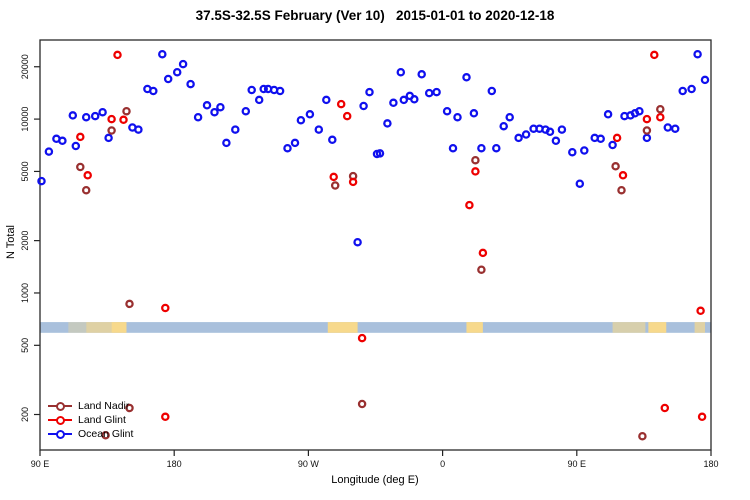  I want to click on legend-item-land-glint: Land Glint, so click(90, 420).